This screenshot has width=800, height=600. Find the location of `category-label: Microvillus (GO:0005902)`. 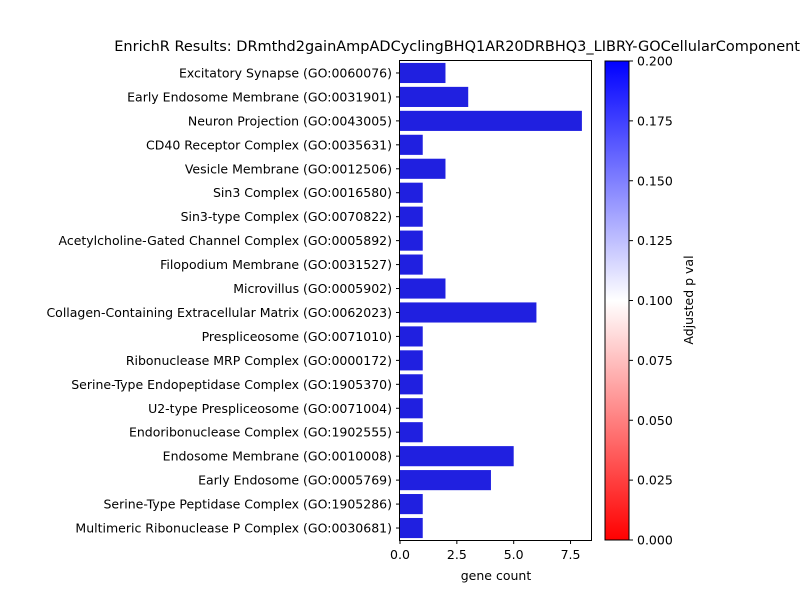

category-label: Microvillus (GO:0005902) is located at coordinates (312, 288).